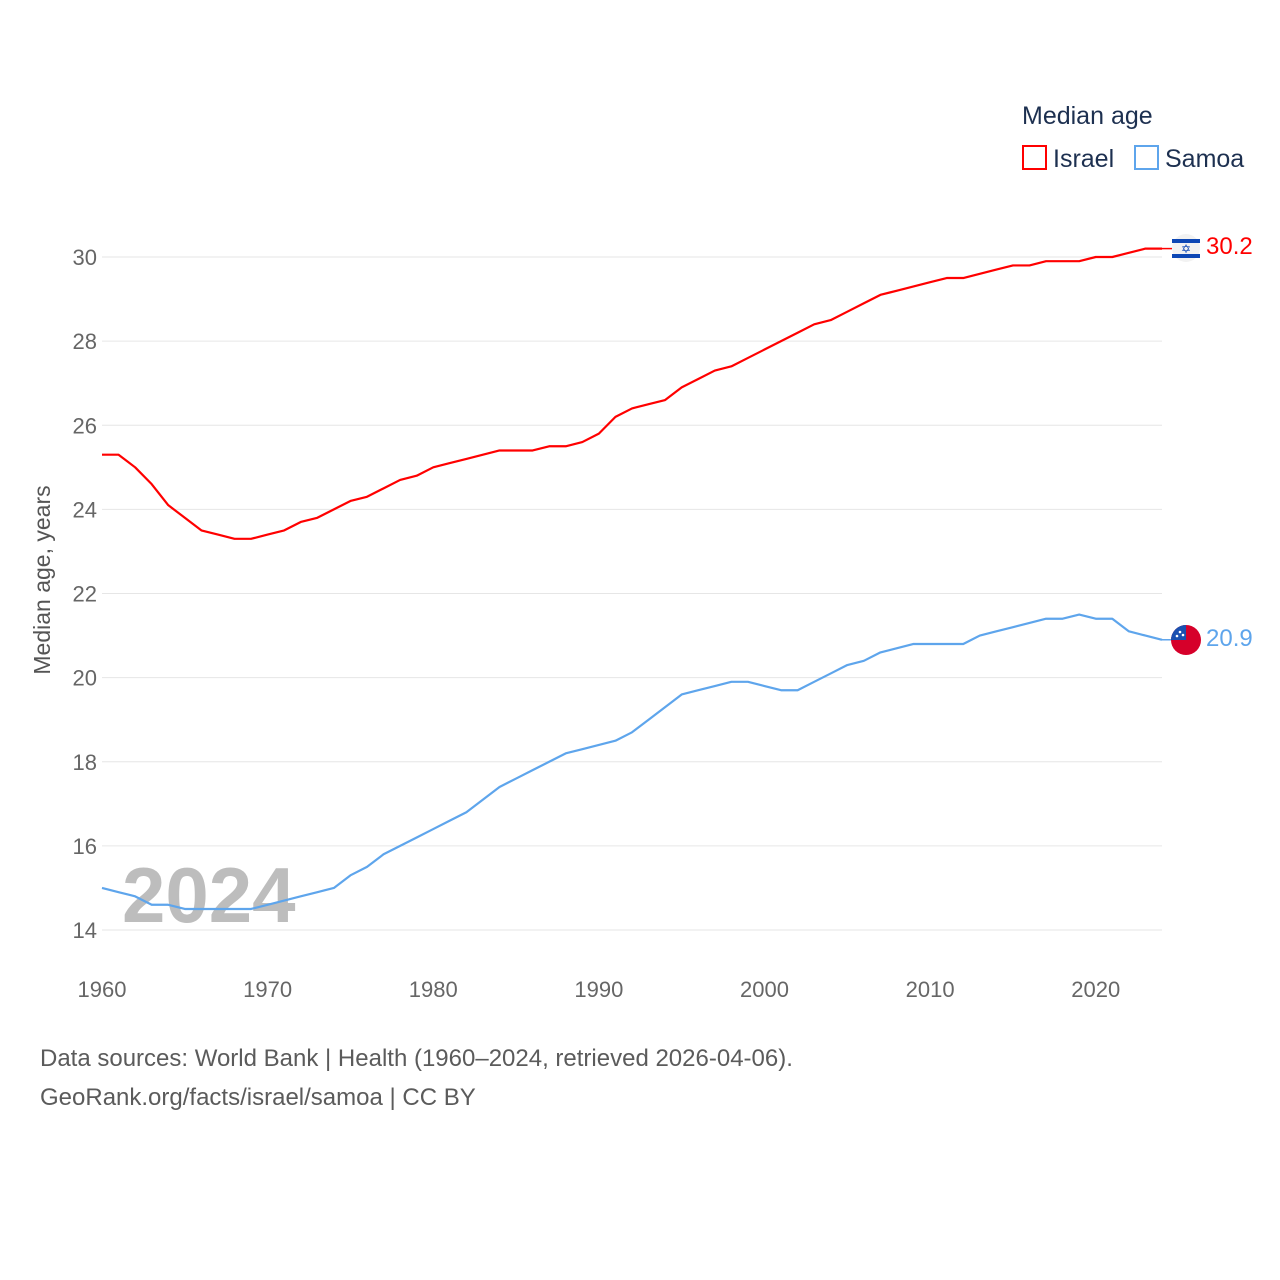  What do you see at coordinates (1034, 157) in the screenshot?
I see `legend-swatch-israel` at bounding box center [1034, 157].